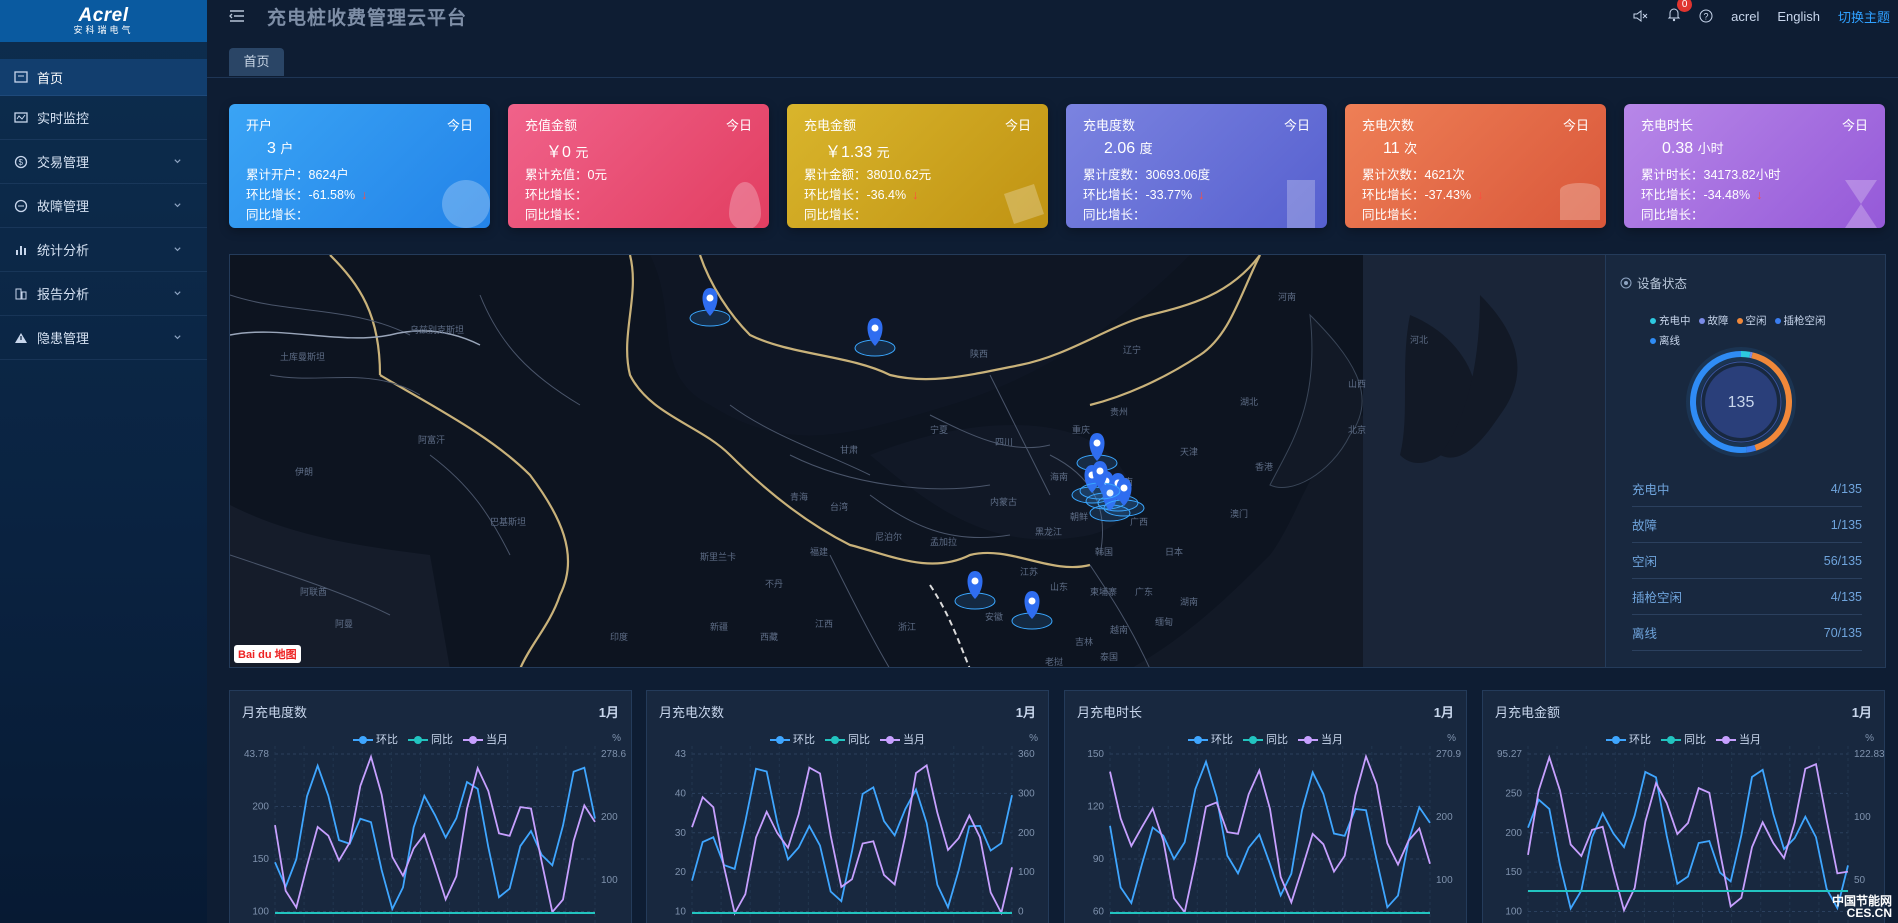 This screenshot has width=1898, height=923. Describe the element at coordinates (1417, 195) in the screenshot. I see `card-mom-text: 环比增长：-37.43%` at that location.